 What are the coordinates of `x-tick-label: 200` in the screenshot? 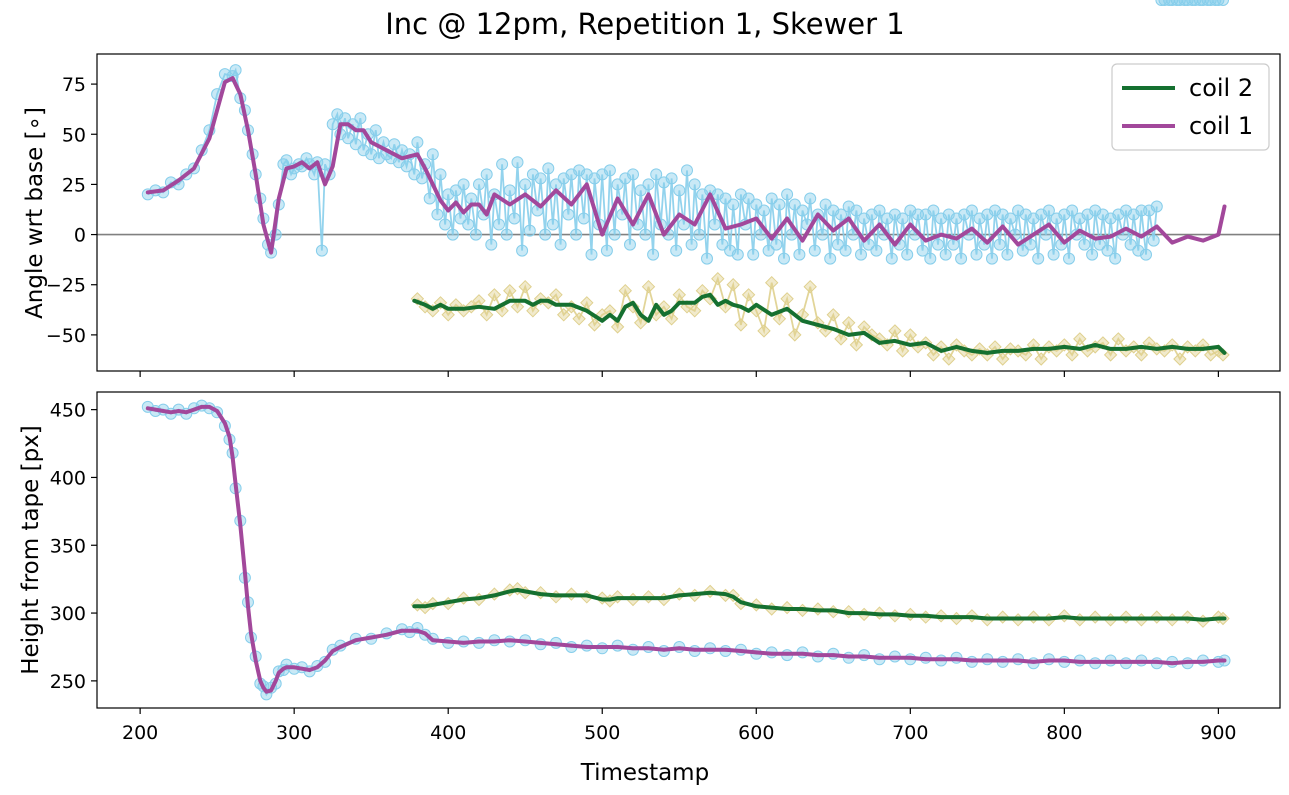 It's located at (140, 733).